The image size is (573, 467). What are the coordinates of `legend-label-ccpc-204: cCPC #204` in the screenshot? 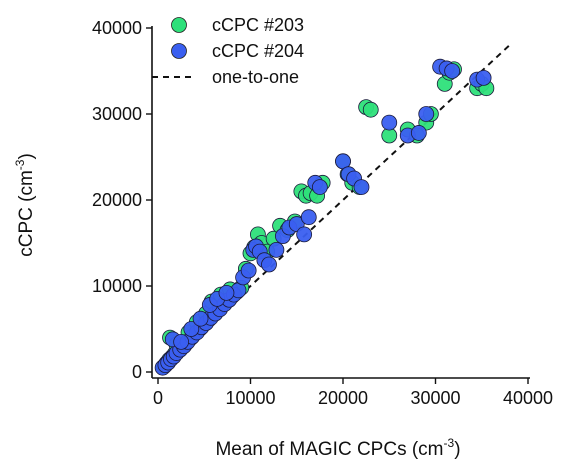 It's located at (258, 51).